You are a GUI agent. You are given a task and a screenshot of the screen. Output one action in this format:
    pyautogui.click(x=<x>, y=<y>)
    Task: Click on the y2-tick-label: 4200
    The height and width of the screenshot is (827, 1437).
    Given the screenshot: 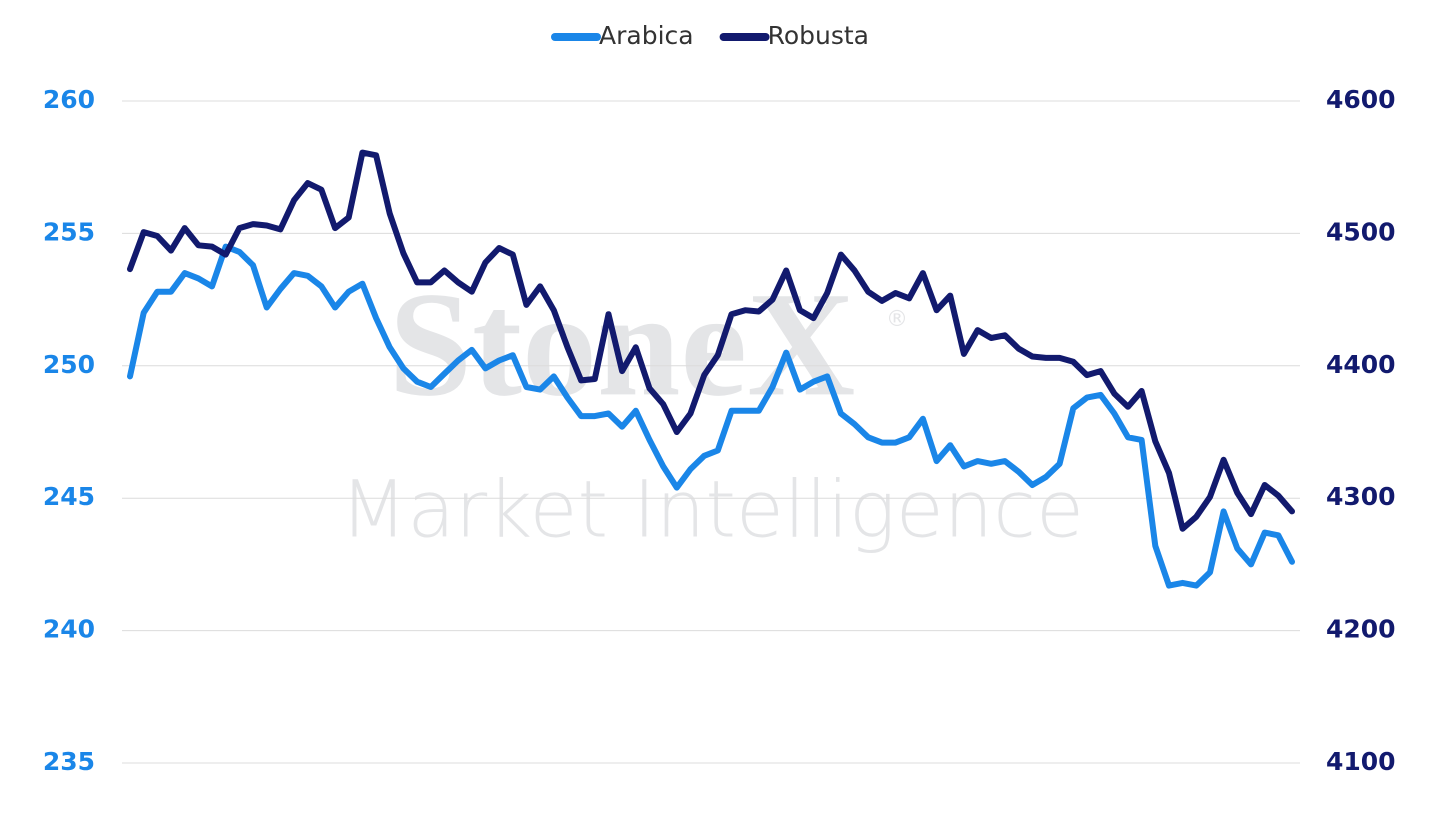 What is the action you would take?
    pyautogui.click(x=1361, y=629)
    